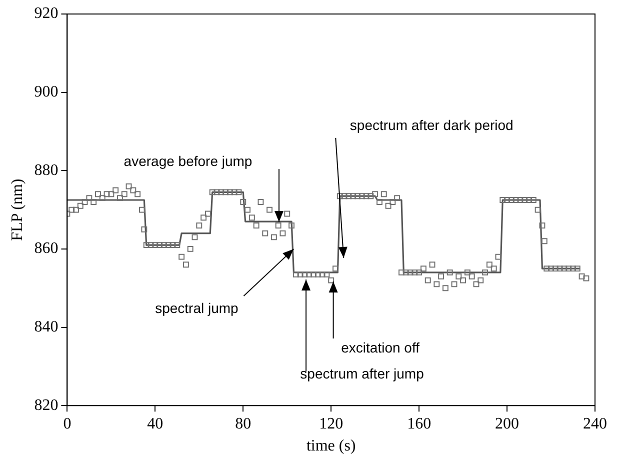 The image size is (635, 460). Describe the element at coordinates (188, 160) in the screenshot. I see `annotation: average before jump` at that location.